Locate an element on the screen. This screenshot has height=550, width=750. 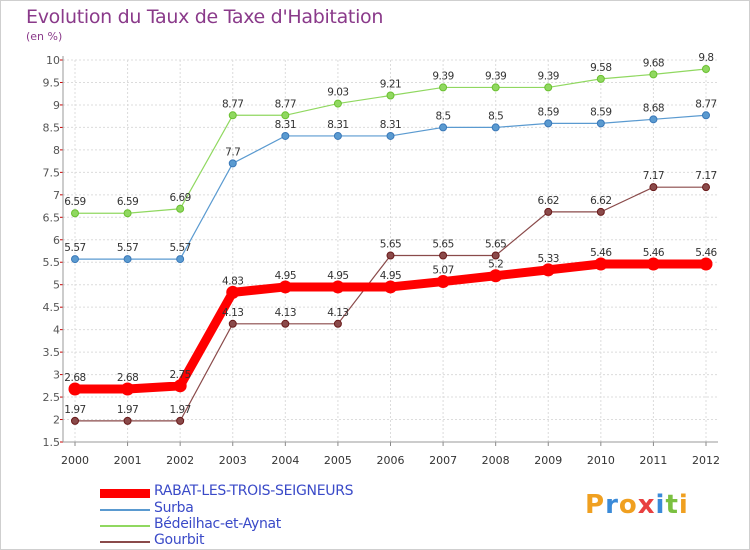
data-label: 1.97 is located at coordinates (179, 410).